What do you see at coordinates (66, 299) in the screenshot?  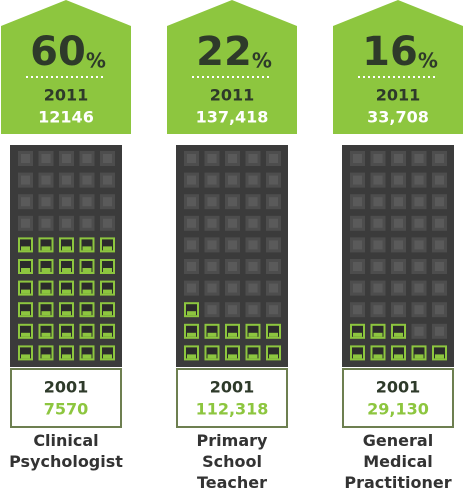 I see `lit-windows` at bounding box center [66, 299].